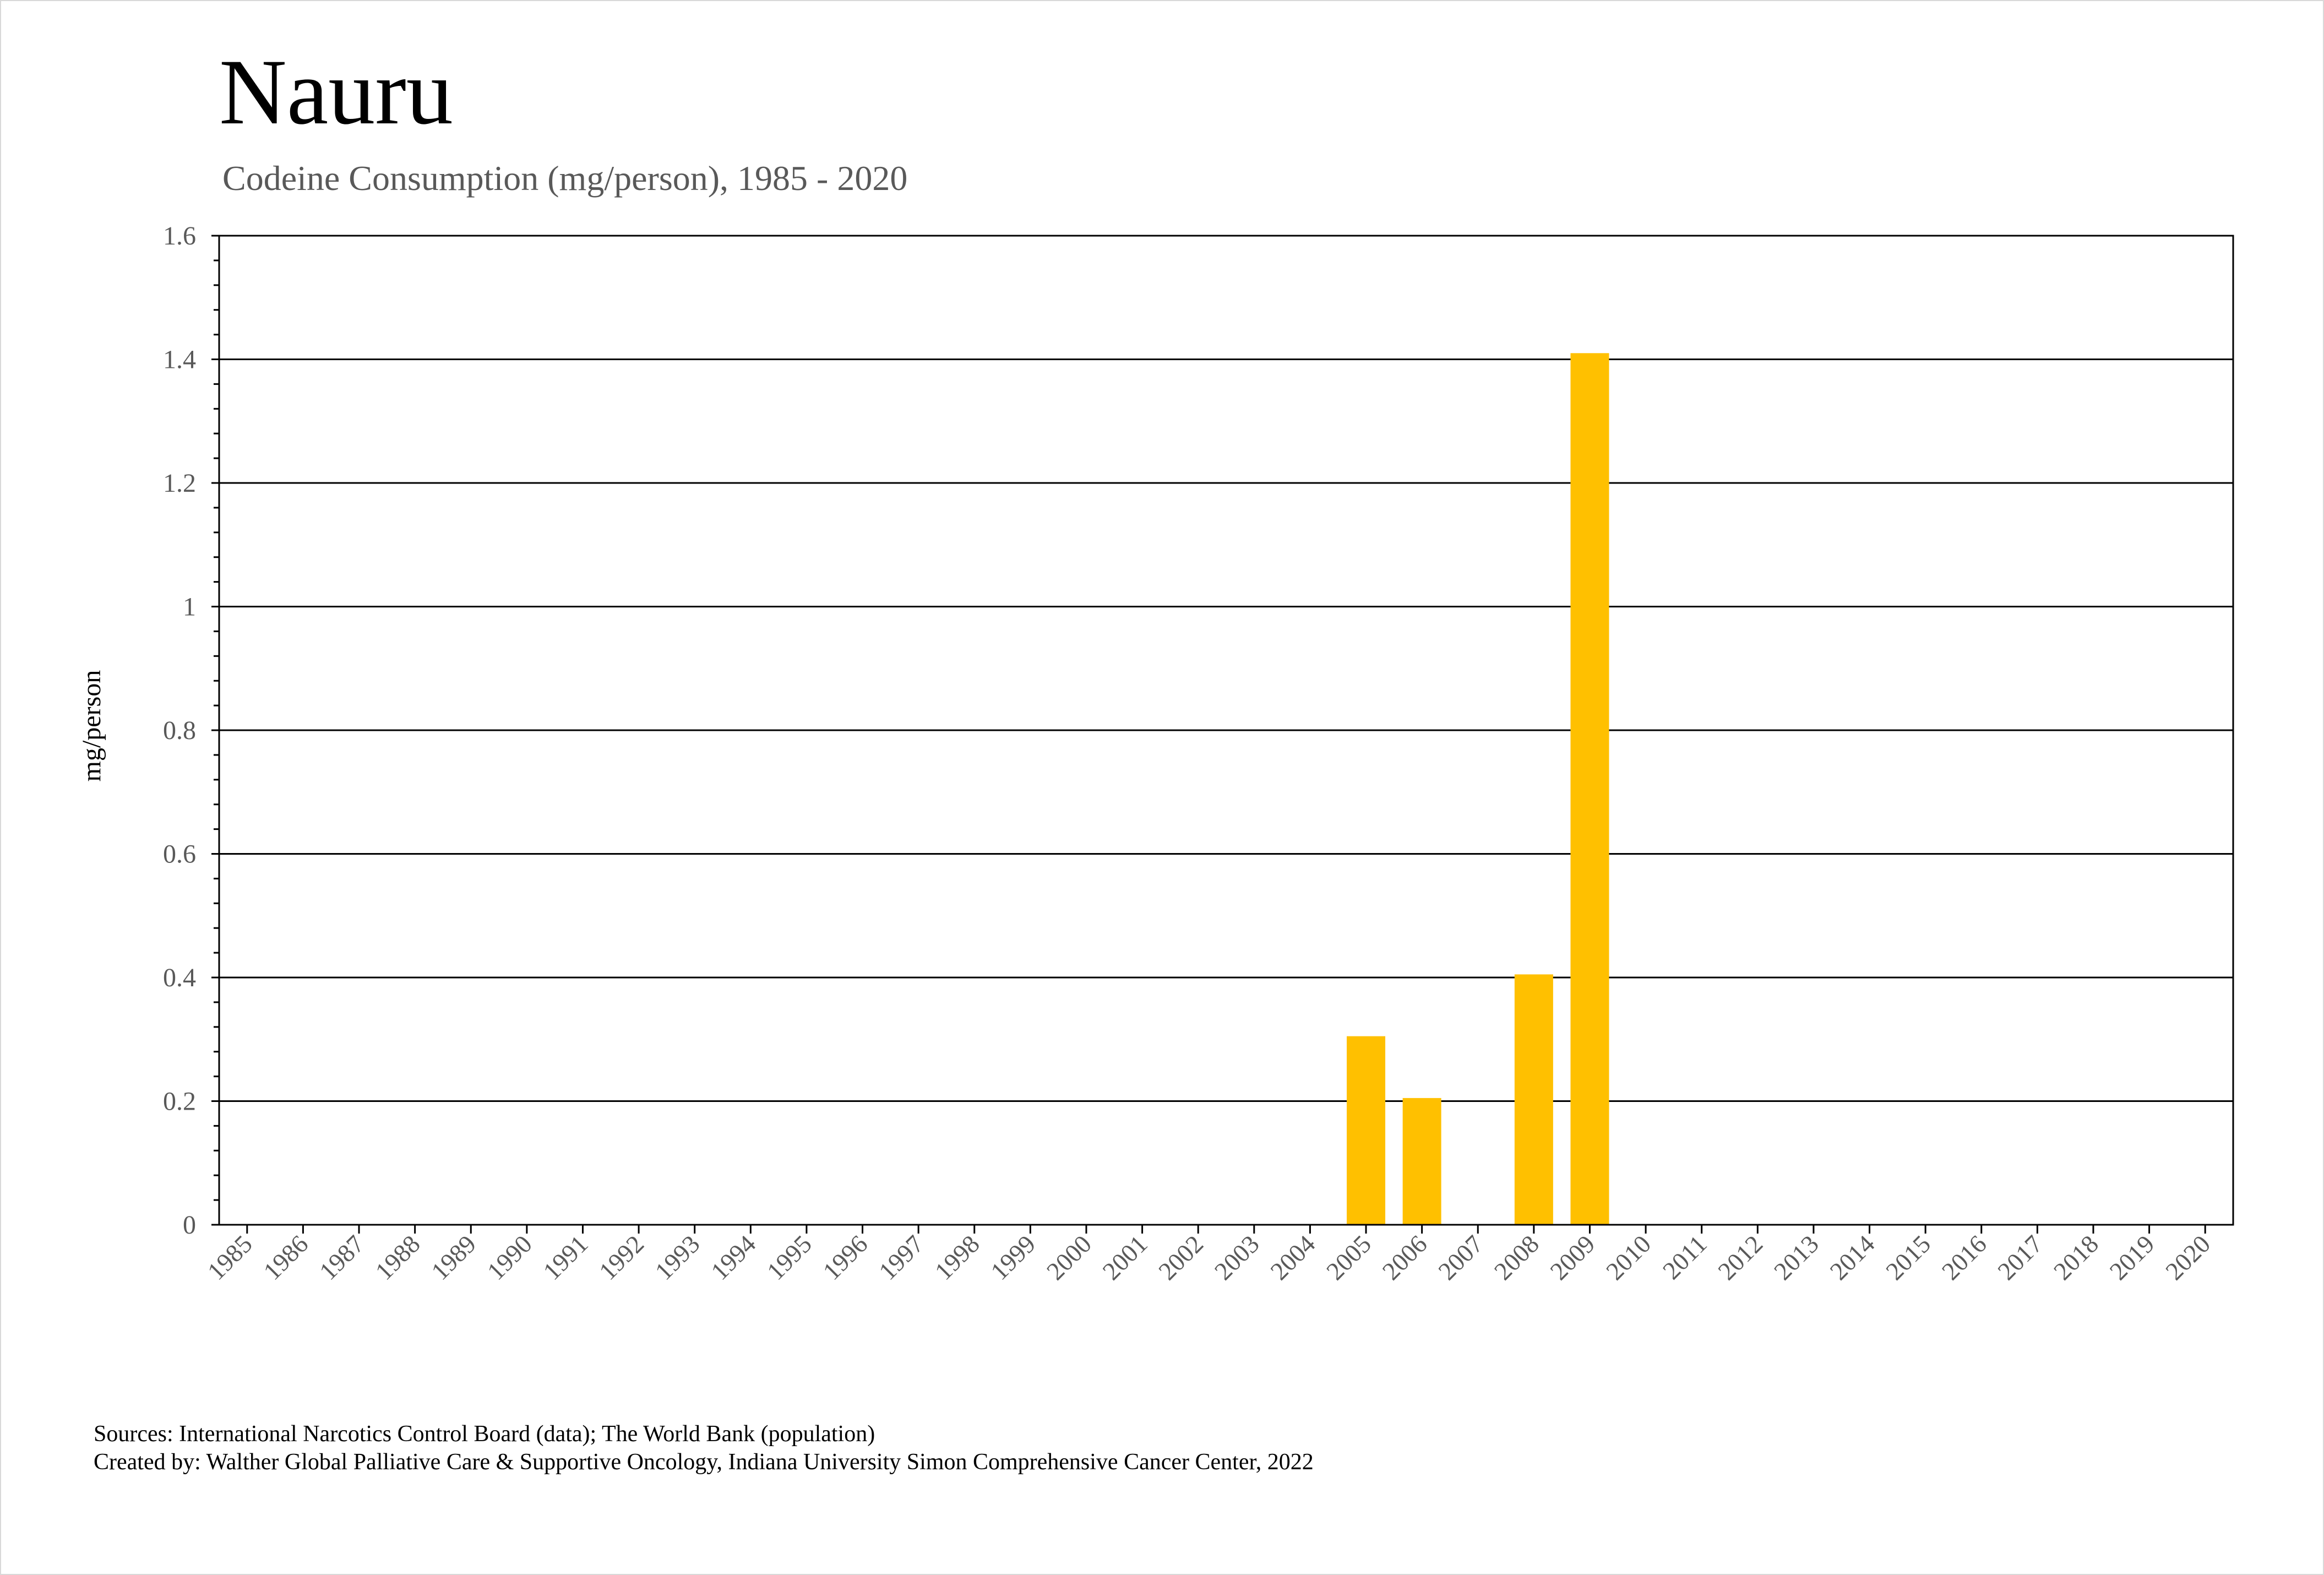 This screenshot has height=1575, width=2324. What do you see at coordinates (1349, 1258) in the screenshot?
I see `x-tick-label: 2005` at bounding box center [1349, 1258].